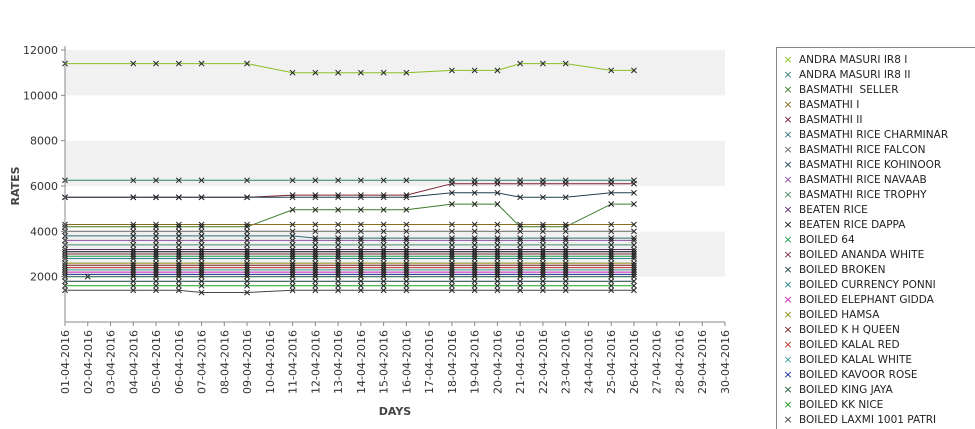 The image size is (975, 429). I want to click on x-tick-label: 20-04-2016, so click(497, 362).